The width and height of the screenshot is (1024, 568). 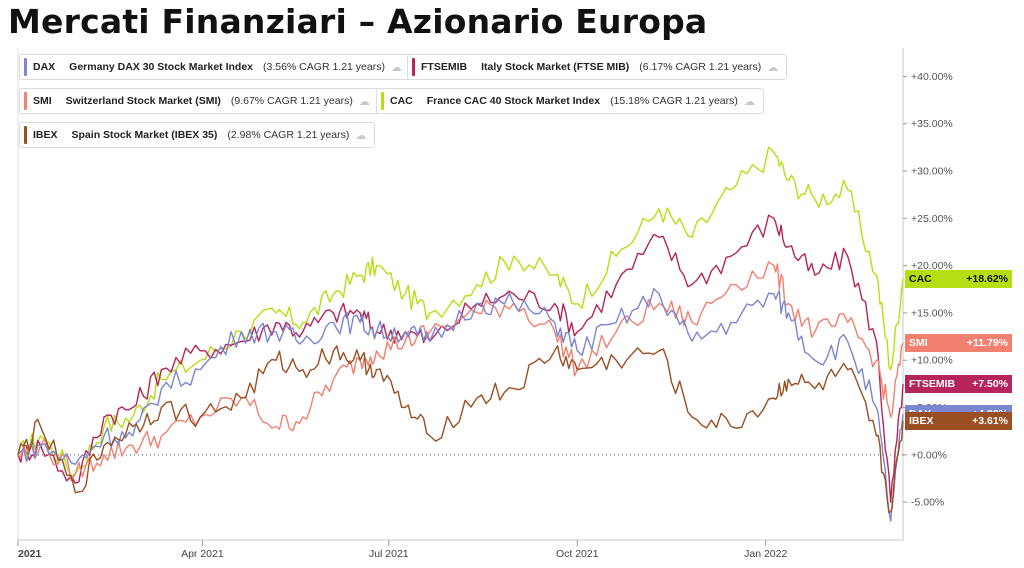 What do you see at coordinates (674, 101) in the screenshot?
I see `legend-cagr: (15.18% CAGR 1.21 years)` at bounding box center [674, 101].